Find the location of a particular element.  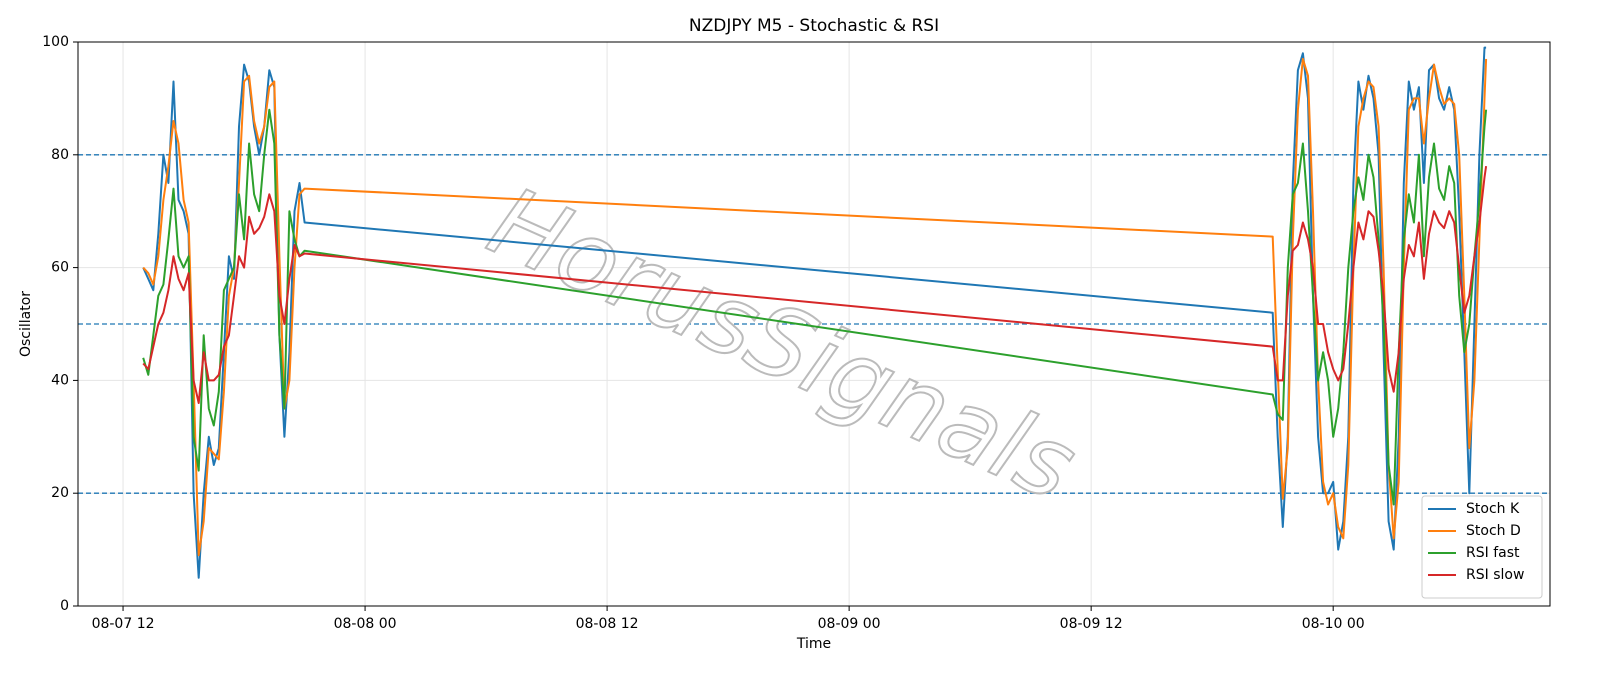

x-axis-label: Time is located at coordinates (813, 644).